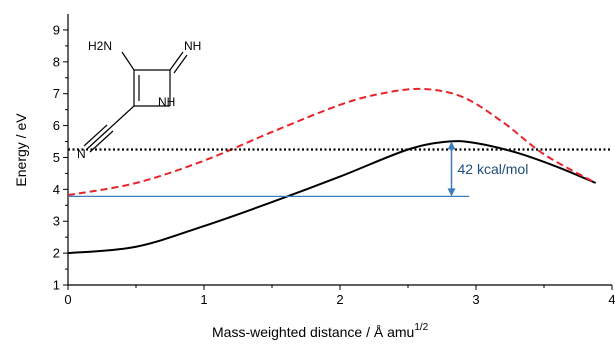 The image size is (615, 344). Describe the element at coordinates (475, 299) in the screenshot. I see `x-tick-label: 3` at that location.